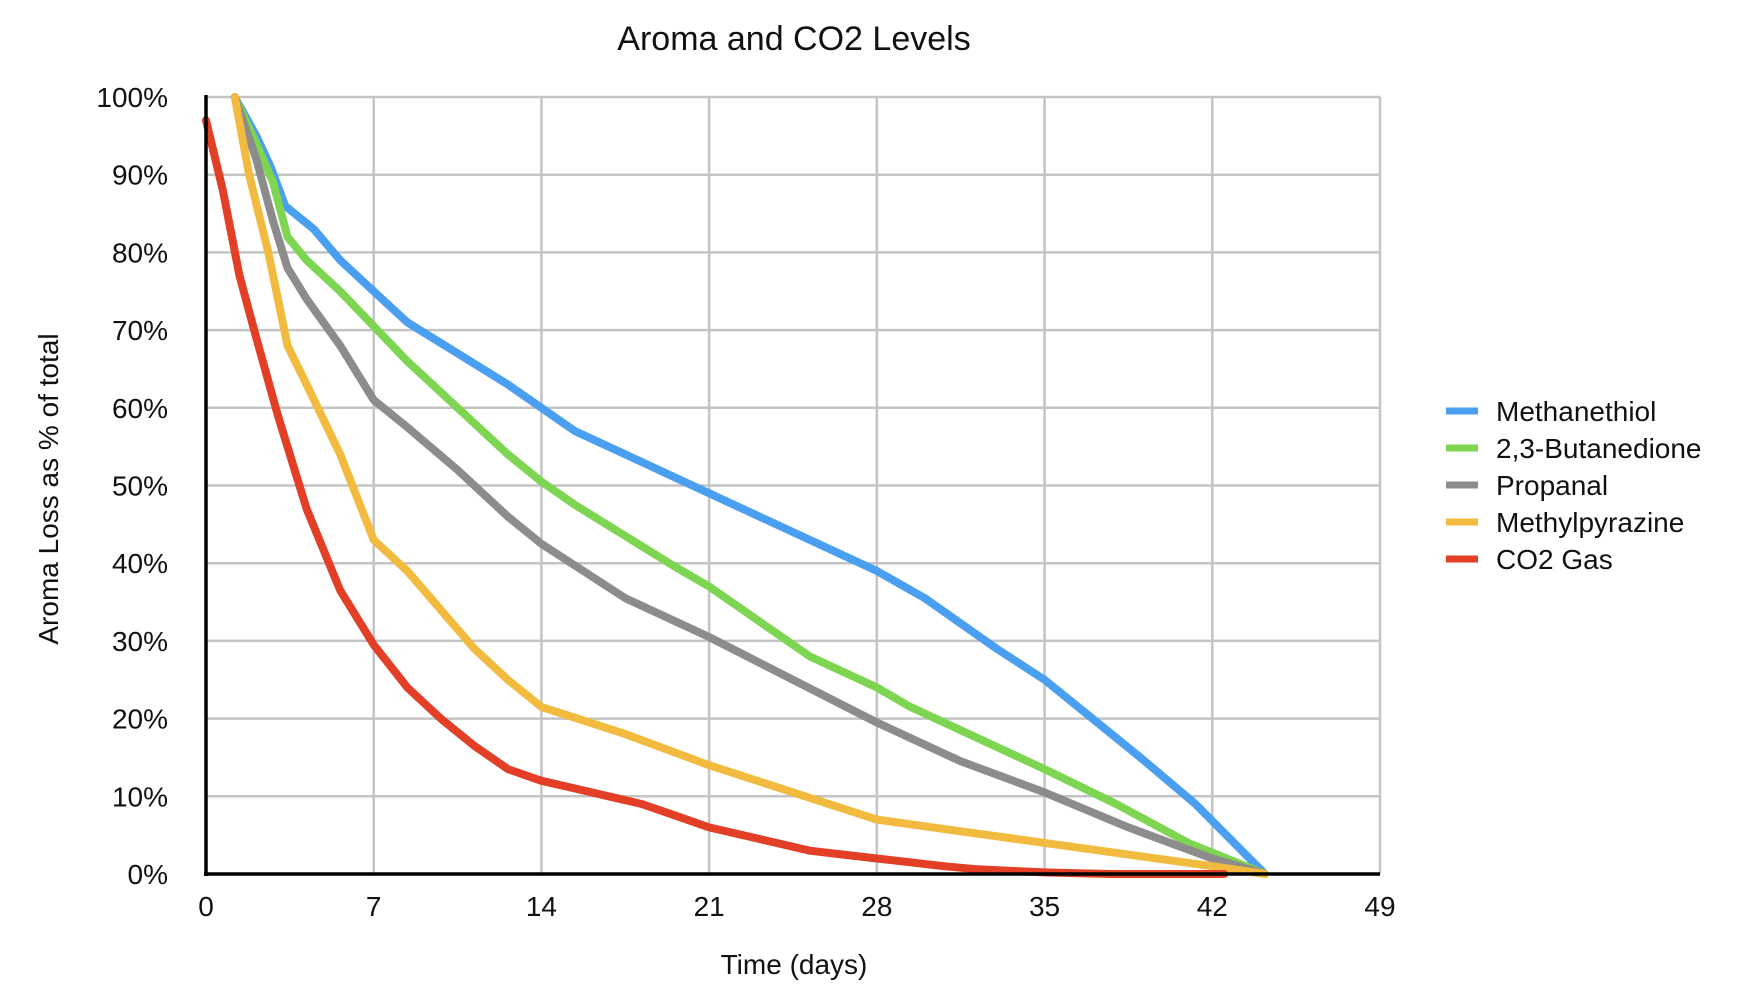  Describe the element at coordinates (1552, 485) in the screenshot. I see `legend-label: Propanal` at that location.